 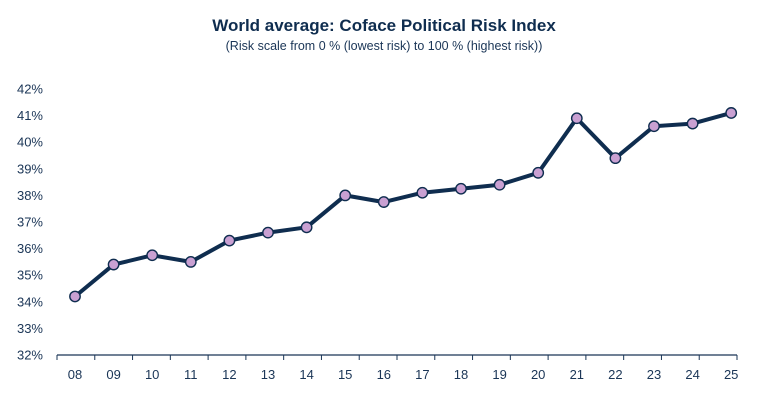 I want to click on x-tick-label: 20, so click(x=538, y=374).